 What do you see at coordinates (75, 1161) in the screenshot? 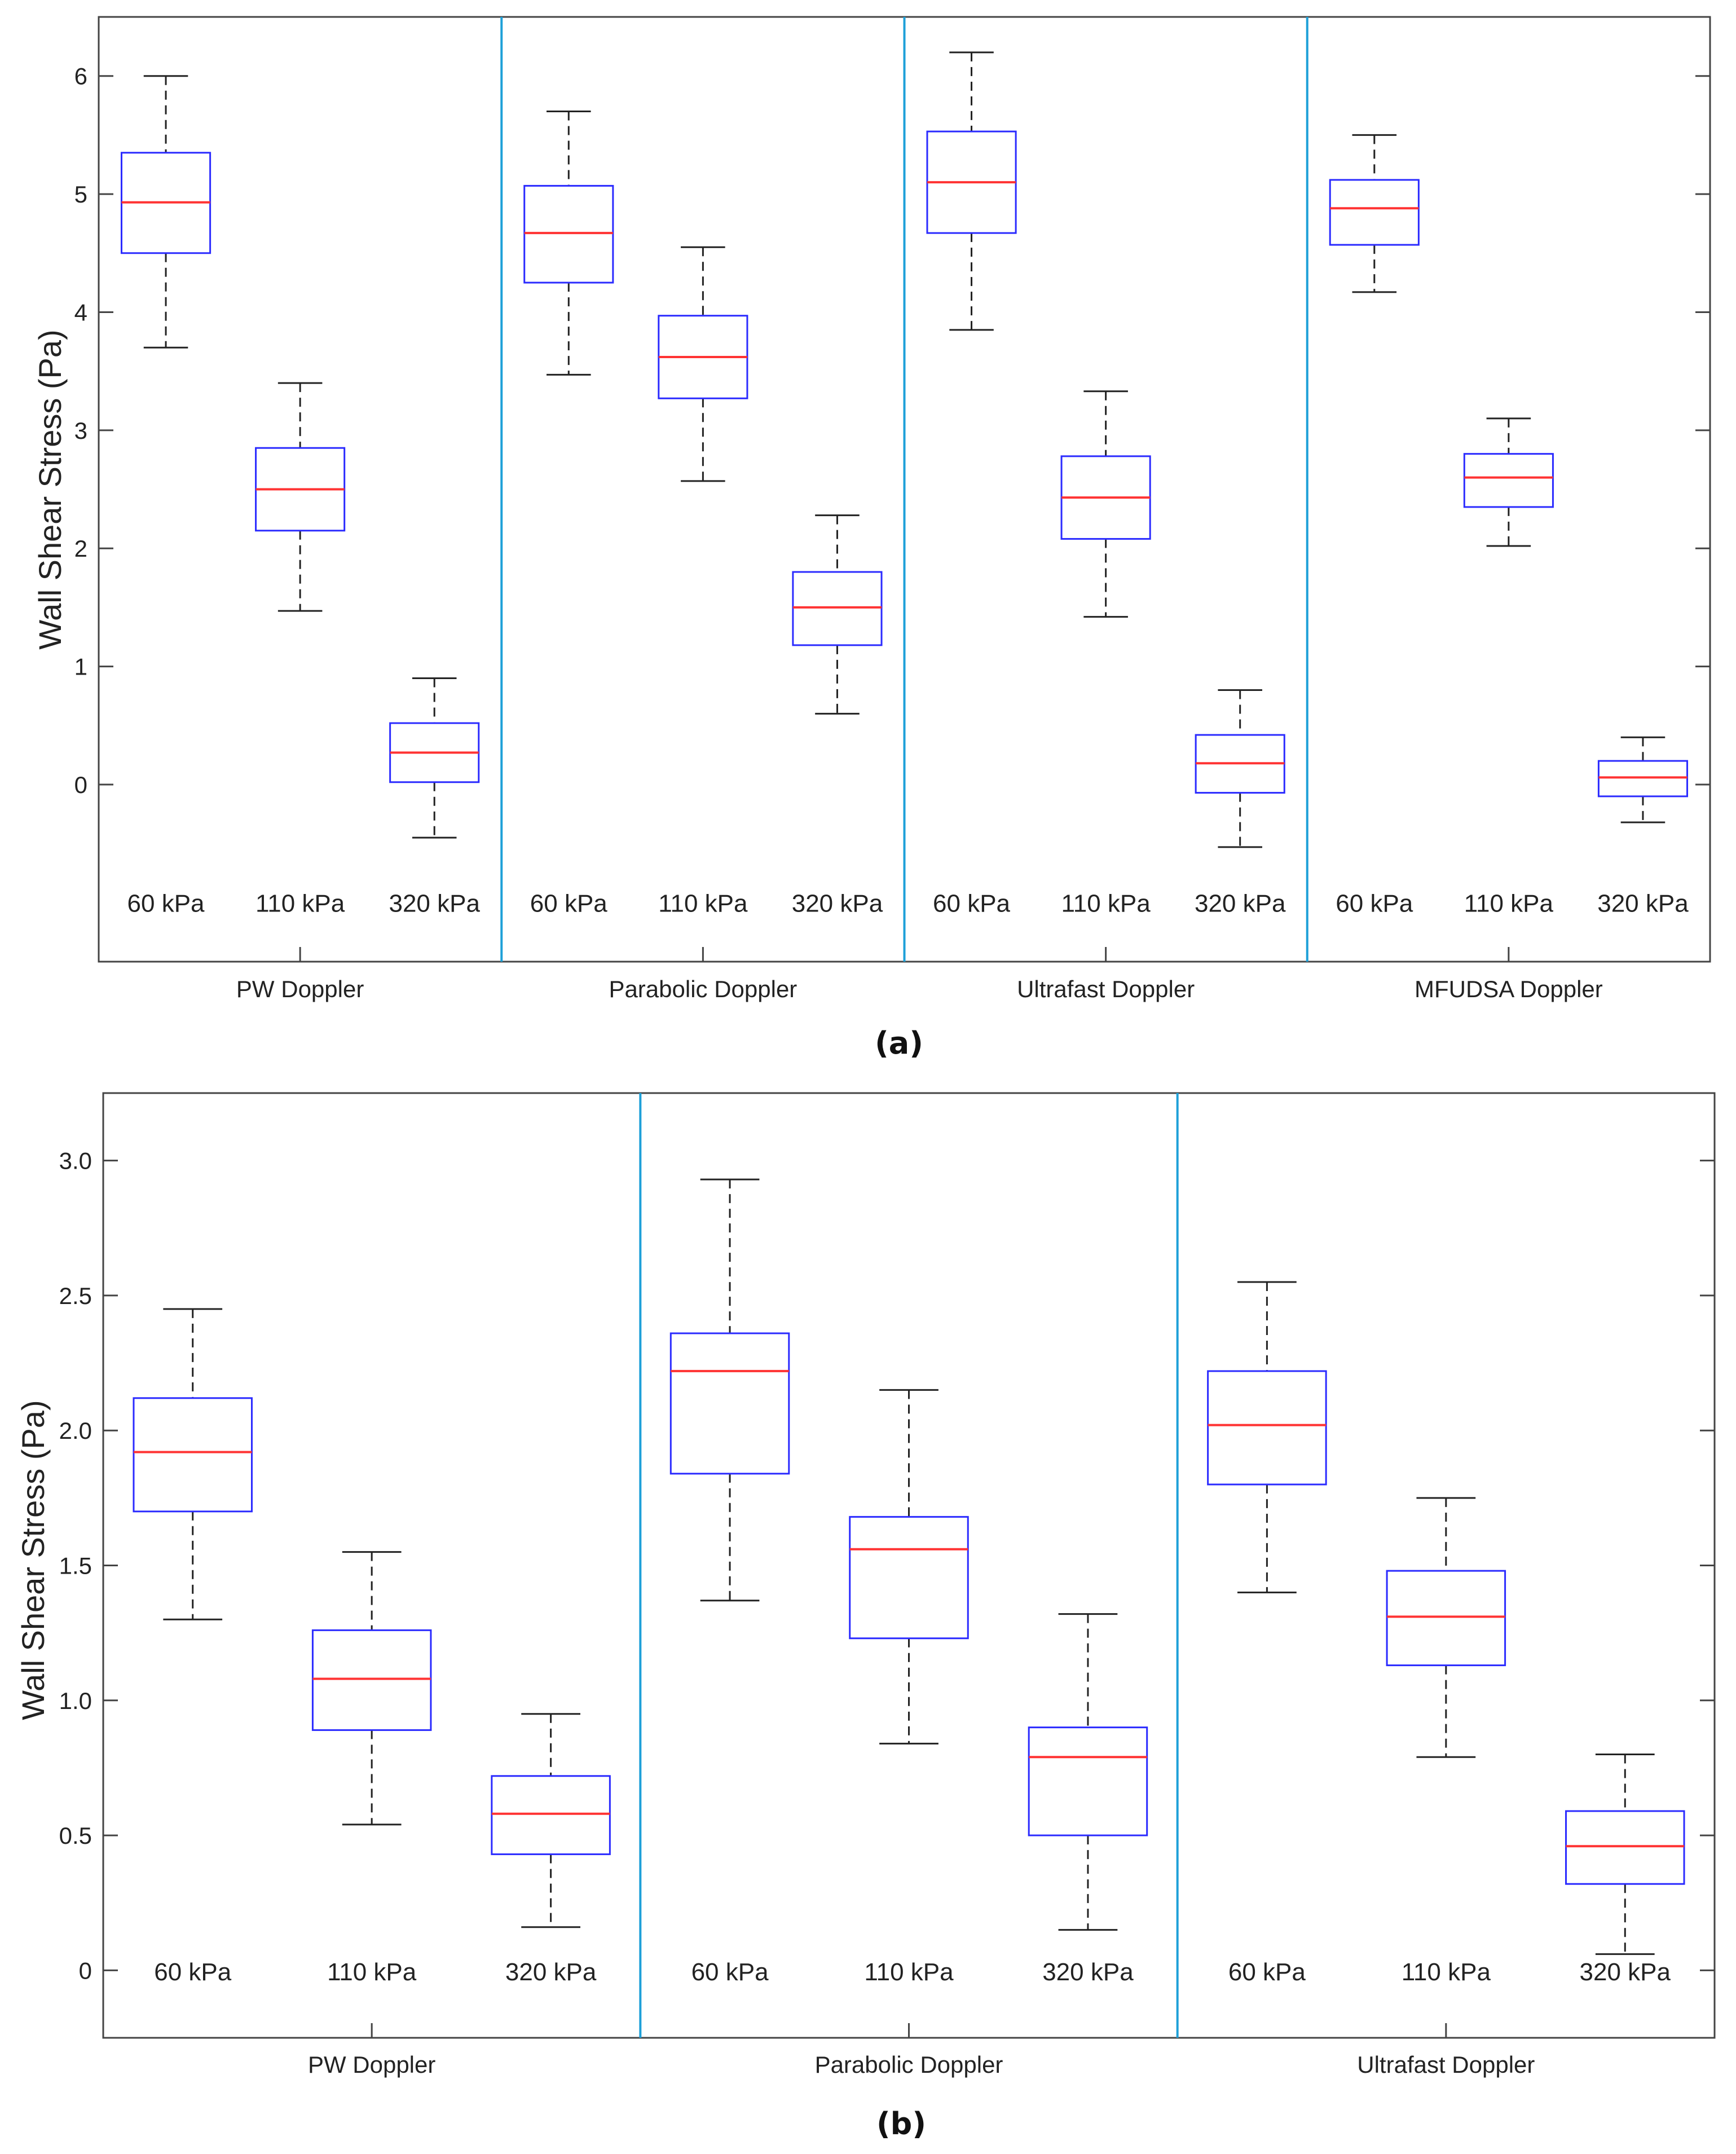
I see `y-tick-label: 3.0` at bounding box center [75, 1161].